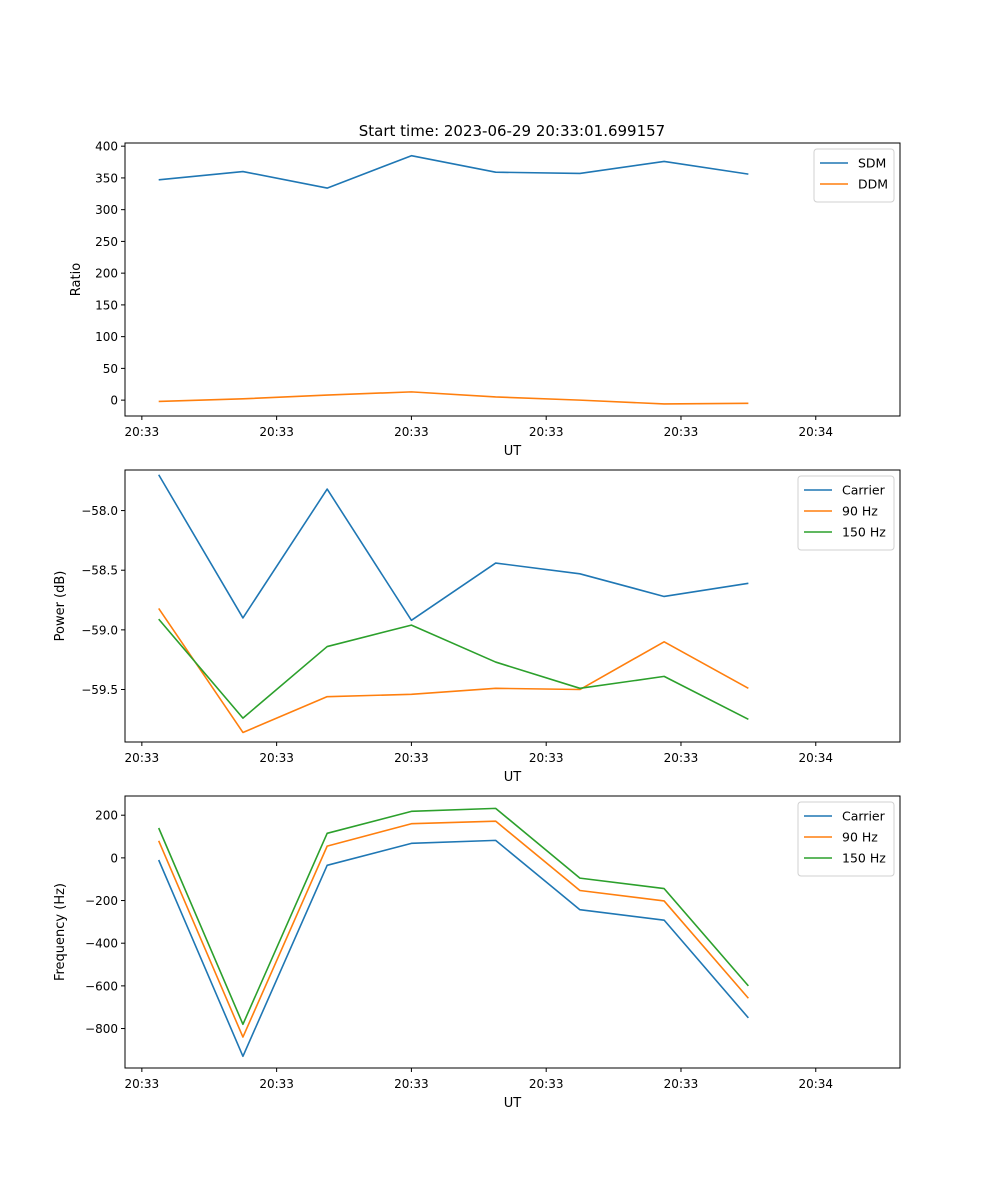  I want to click on y-tick-label: −200, so click(101, 901).